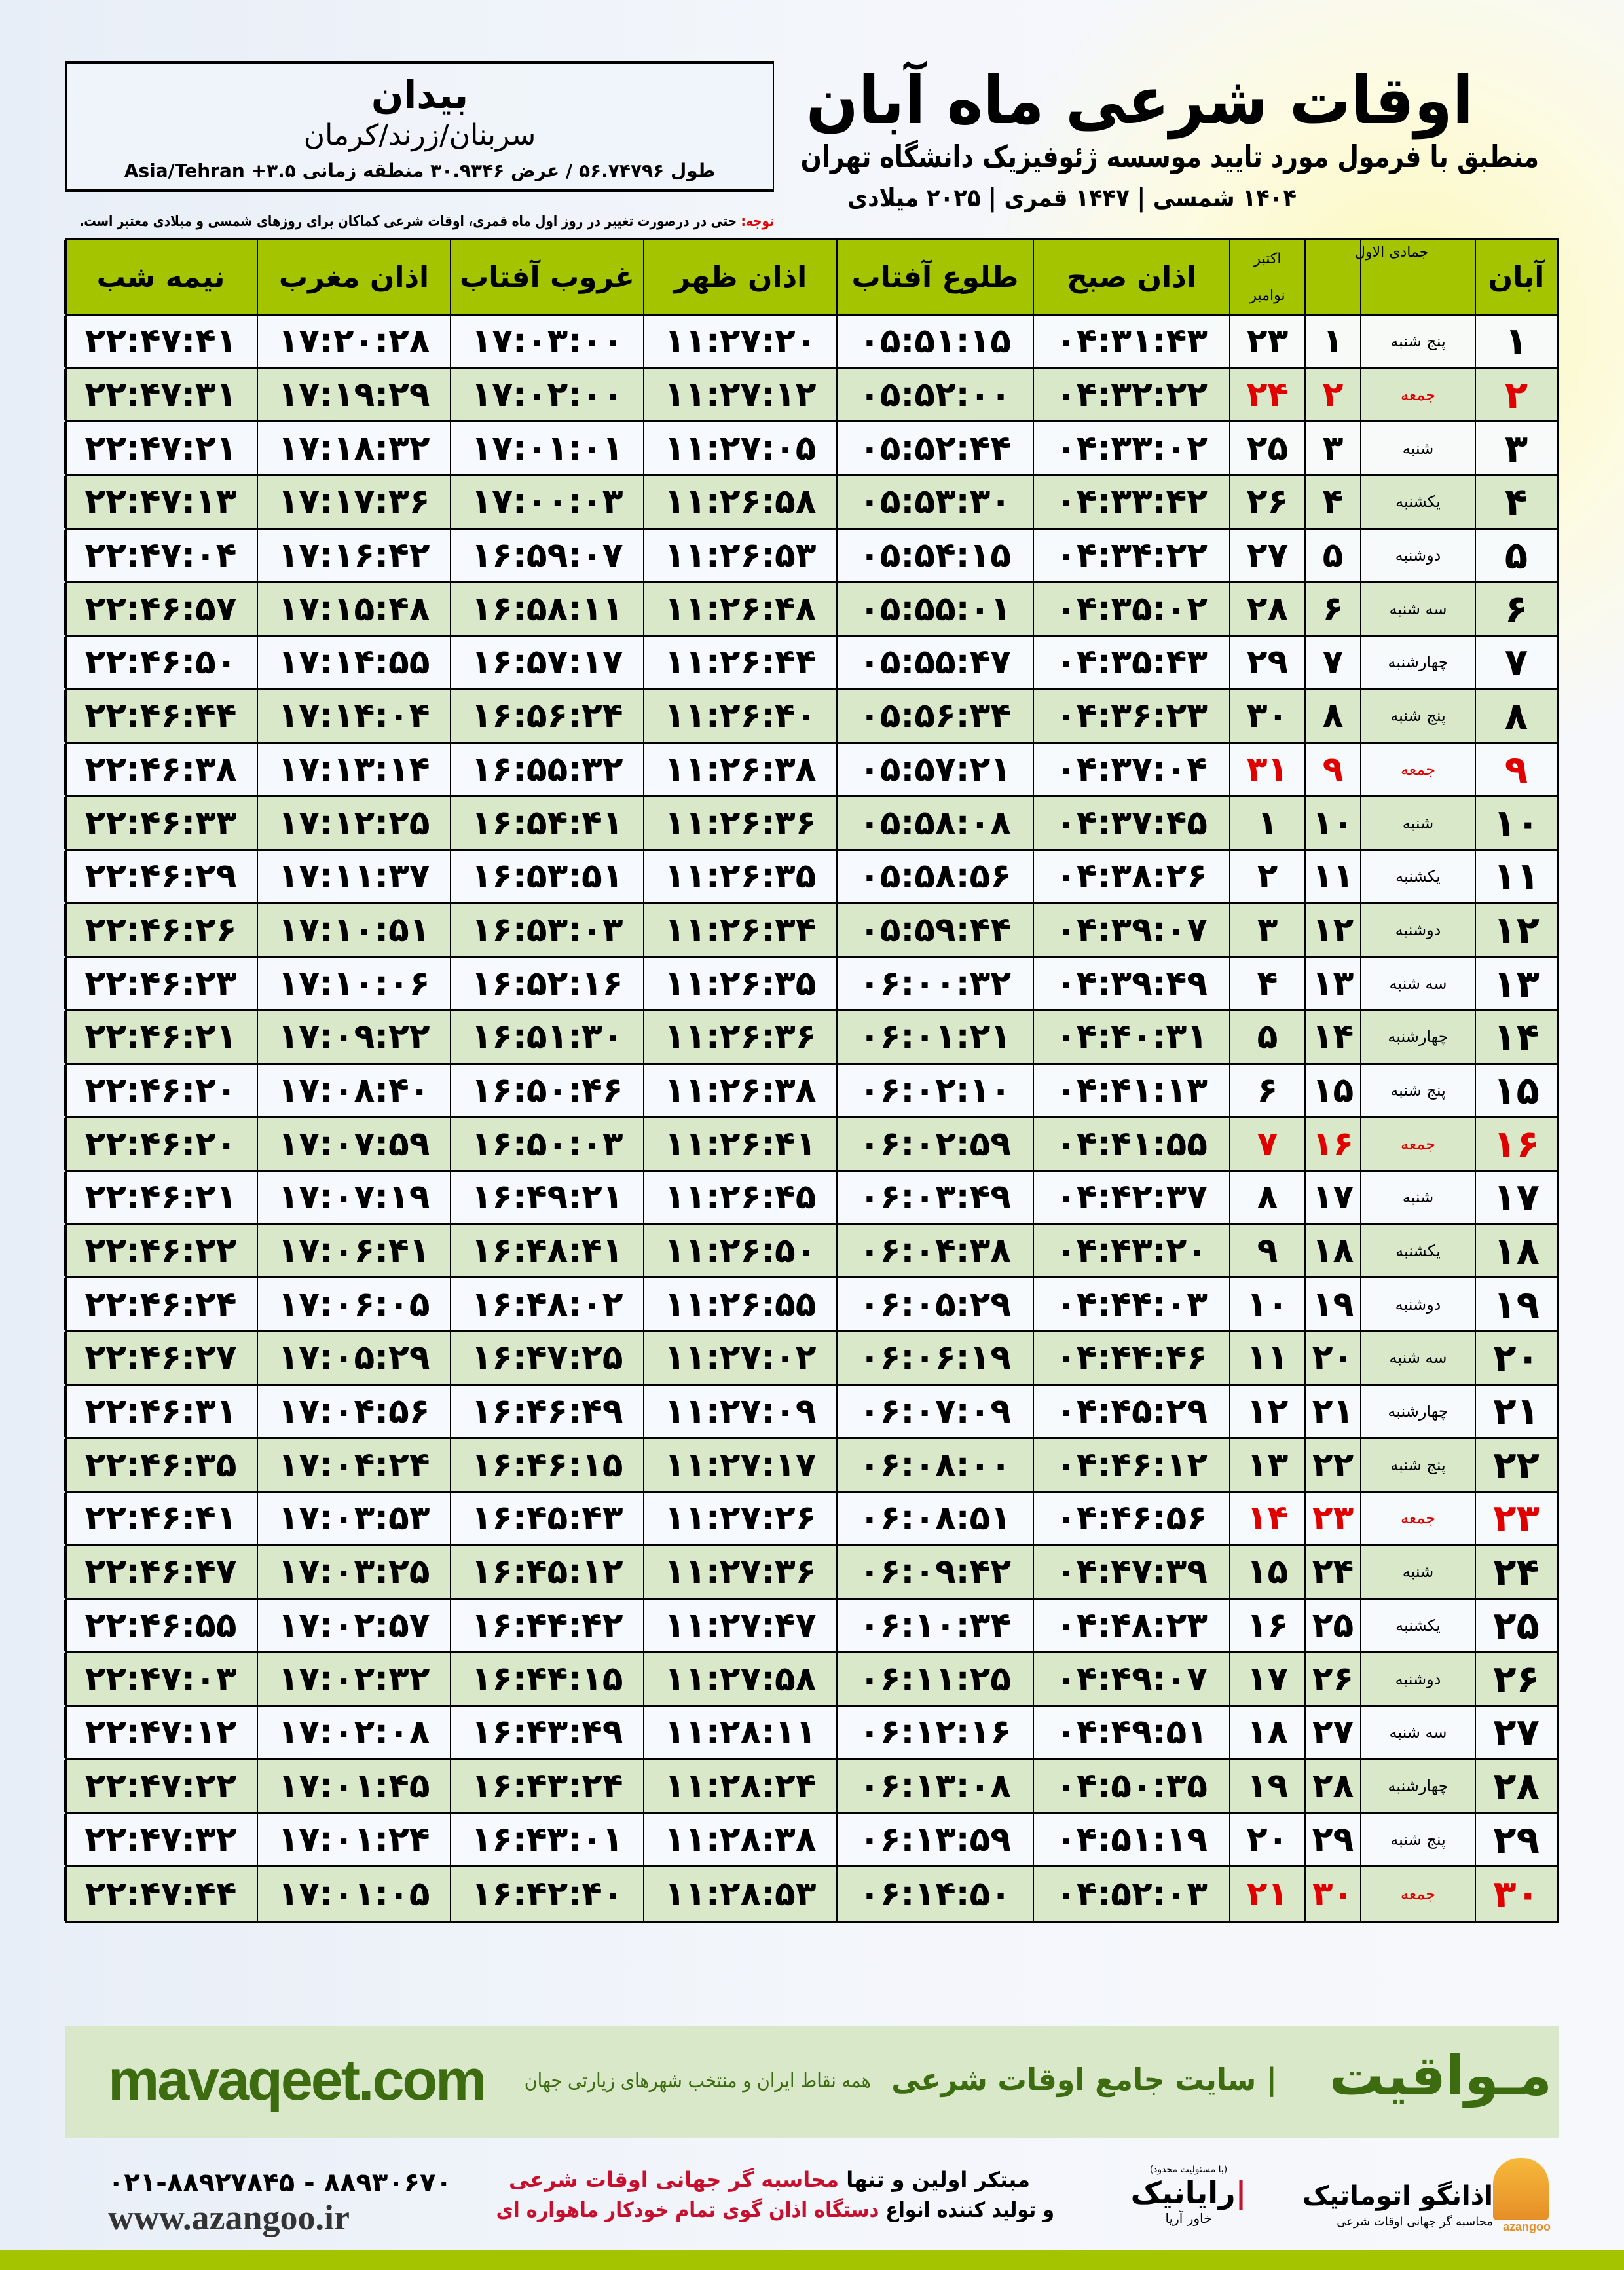  Describe the element at coordinates (1332, 823) in the screenshot. I see `cell-hijri: ۱۰` at that location.